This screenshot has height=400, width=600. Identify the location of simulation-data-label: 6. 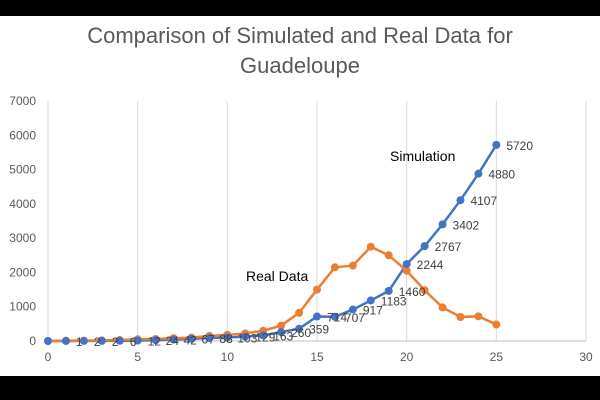
(133, 342).